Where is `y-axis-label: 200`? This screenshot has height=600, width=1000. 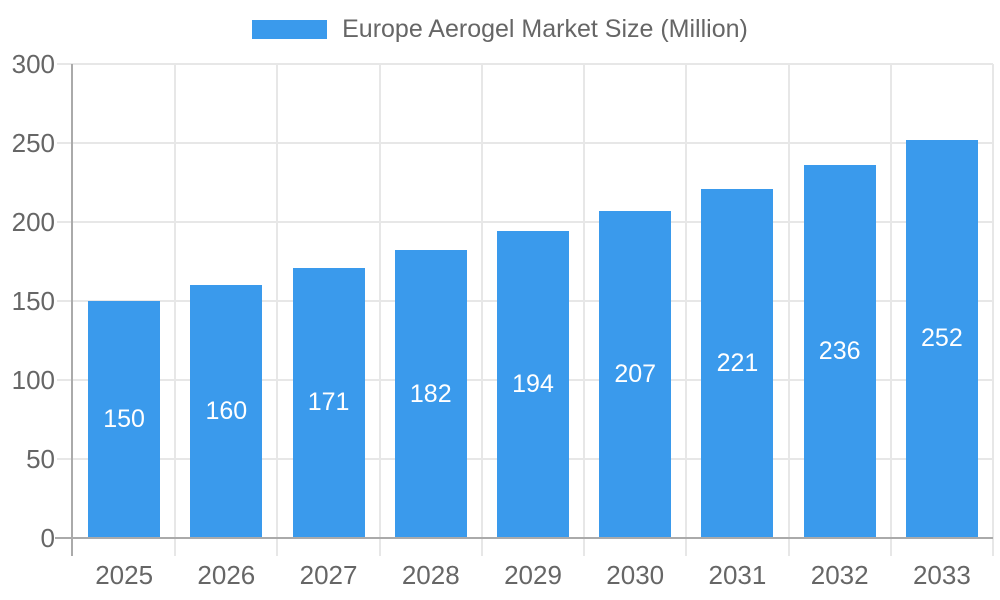 y-axis-label: 200 is located at coordinates (33, 222).